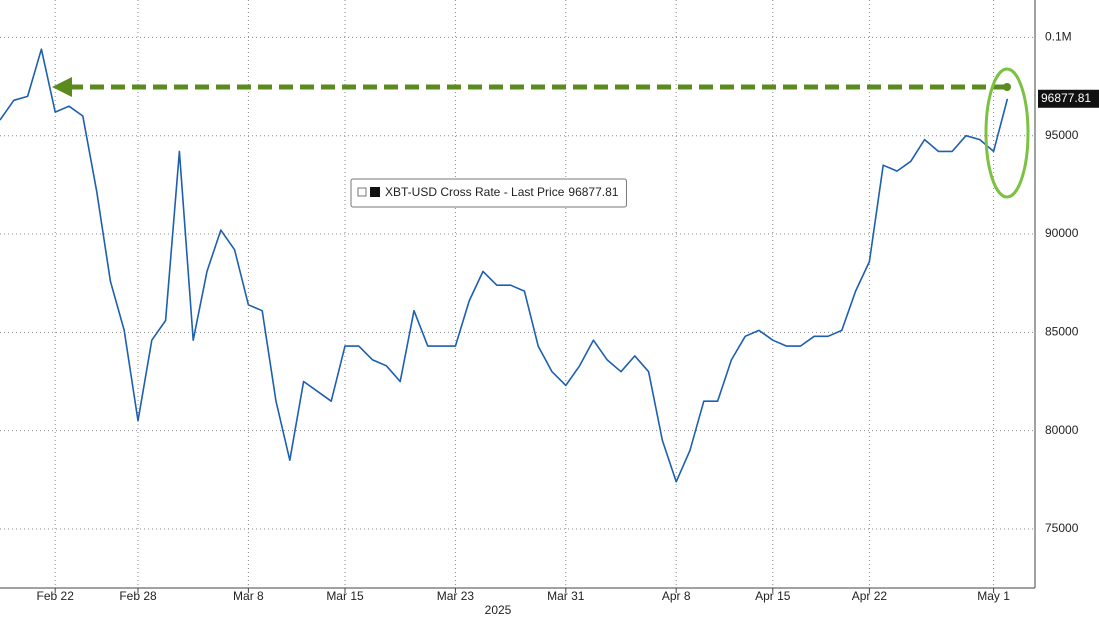 This screenshot has width=1099, height=620. I want to click on x-tick-label: Mar 15, so click(345, 596).